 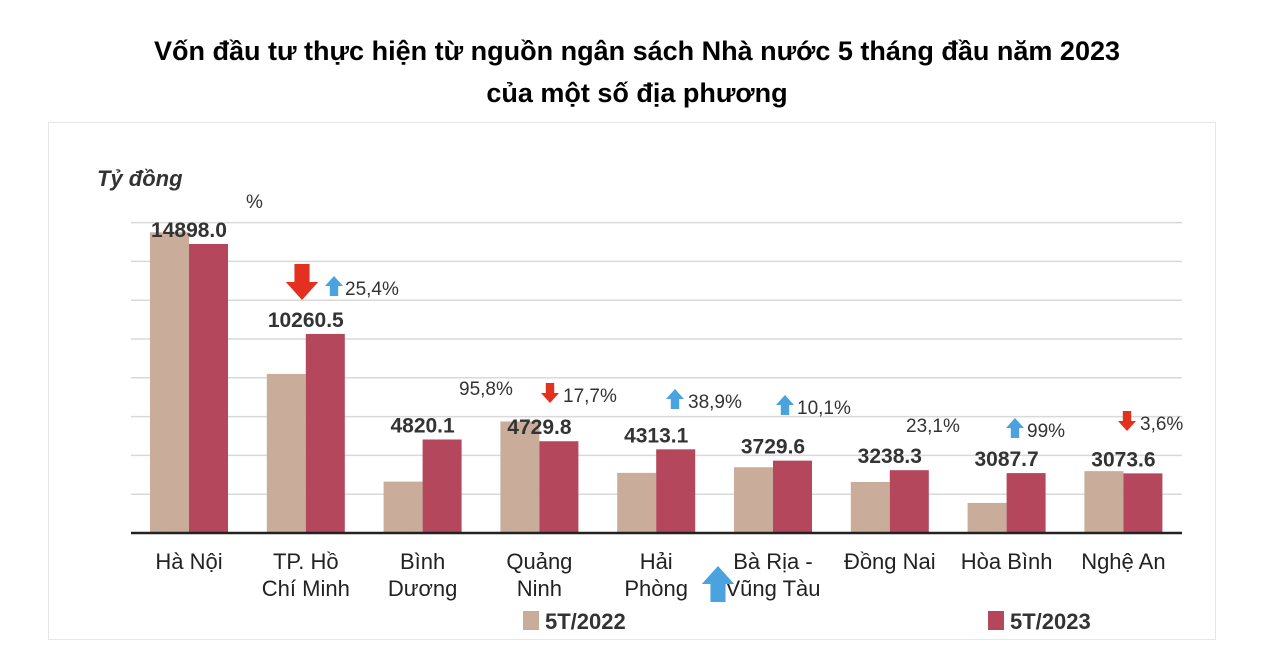 What do you see at coordinates (890, 561) in the screenshot?
I see `category-label: Đồng Nai` at bounding box center [890, 561].